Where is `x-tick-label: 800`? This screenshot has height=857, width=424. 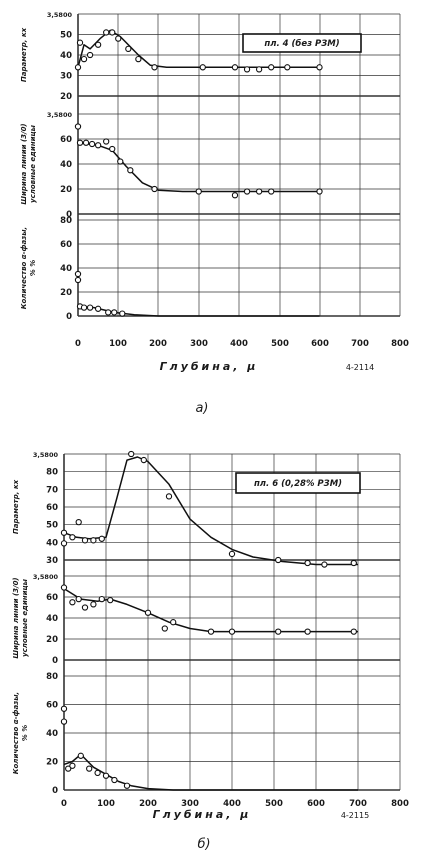
x-tick-label: 800 is located at coordinates (400, 804).